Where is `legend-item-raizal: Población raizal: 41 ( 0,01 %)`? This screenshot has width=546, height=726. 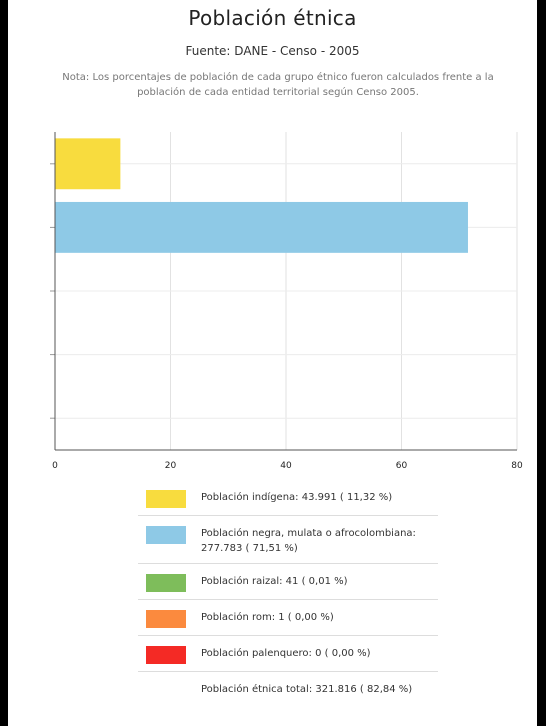 legend-item-raizal: Población raizal: 41 ( 0,01 %) is located at coordinates (288, 582).